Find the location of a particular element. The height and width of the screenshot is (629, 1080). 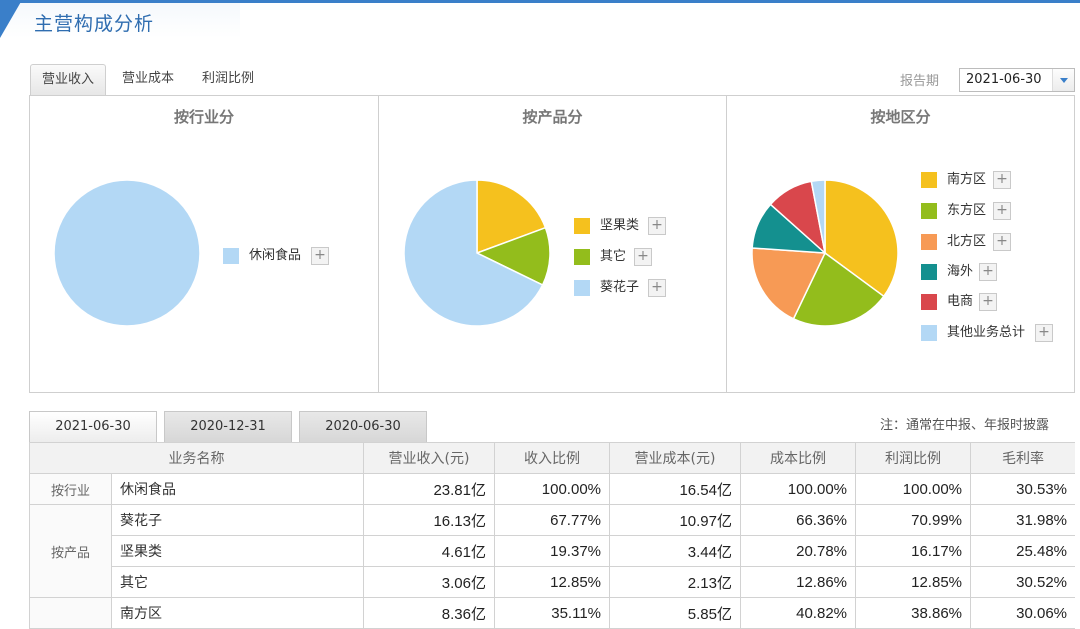

tab-cost: 营业成本 is located at coordinates (147, 78).